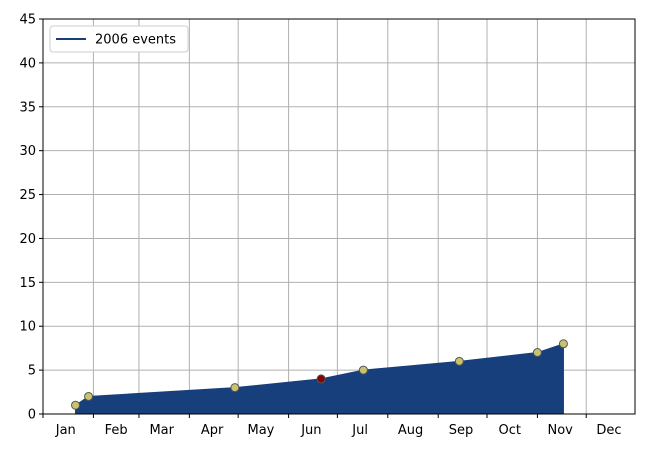 This screenshot has height=450, width=650. Describe the element at coordinates (359, 430) in the screenshot. I see `x-tick-label: Jul` at that location.